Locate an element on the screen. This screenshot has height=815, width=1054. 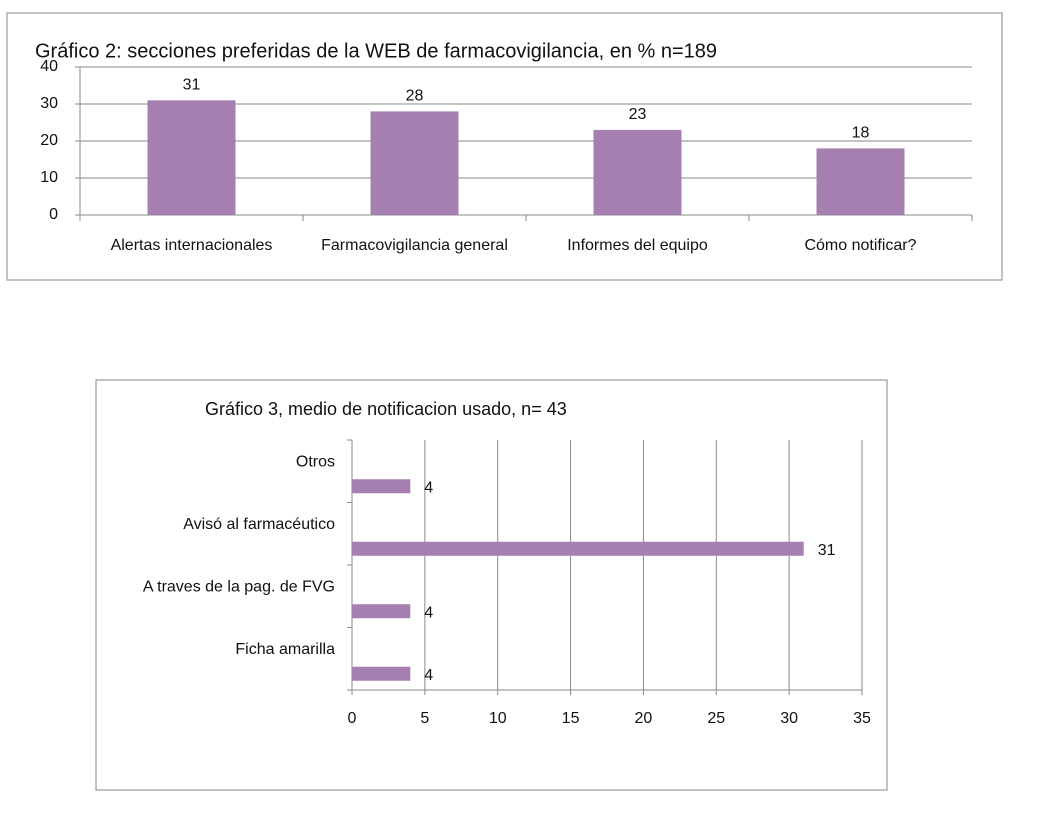
x-tick-label: 35 is located at coordinates (862, 718).